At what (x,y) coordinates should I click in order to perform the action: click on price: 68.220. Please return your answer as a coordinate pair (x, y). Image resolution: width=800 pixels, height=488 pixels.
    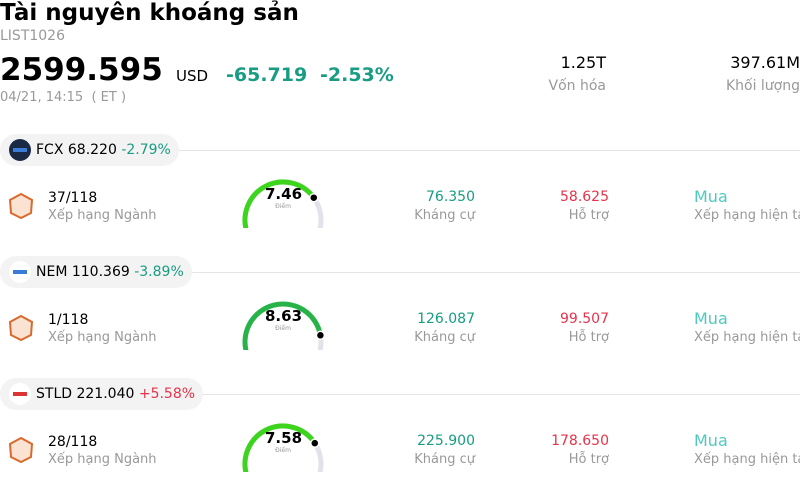
    Looking at the image, I should click on (92, 150).